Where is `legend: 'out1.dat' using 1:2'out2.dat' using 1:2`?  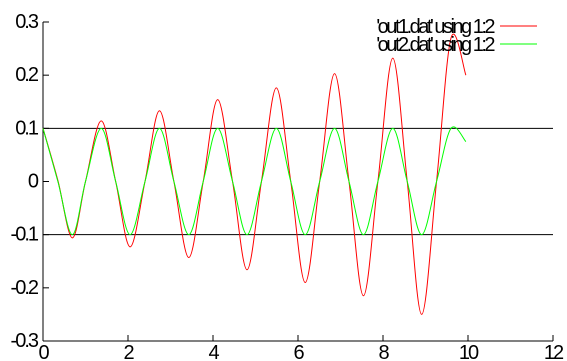
legend: 'out1.dat' using 1:2'out2.dat' using 1:2 is located at coordinates (456, 36).